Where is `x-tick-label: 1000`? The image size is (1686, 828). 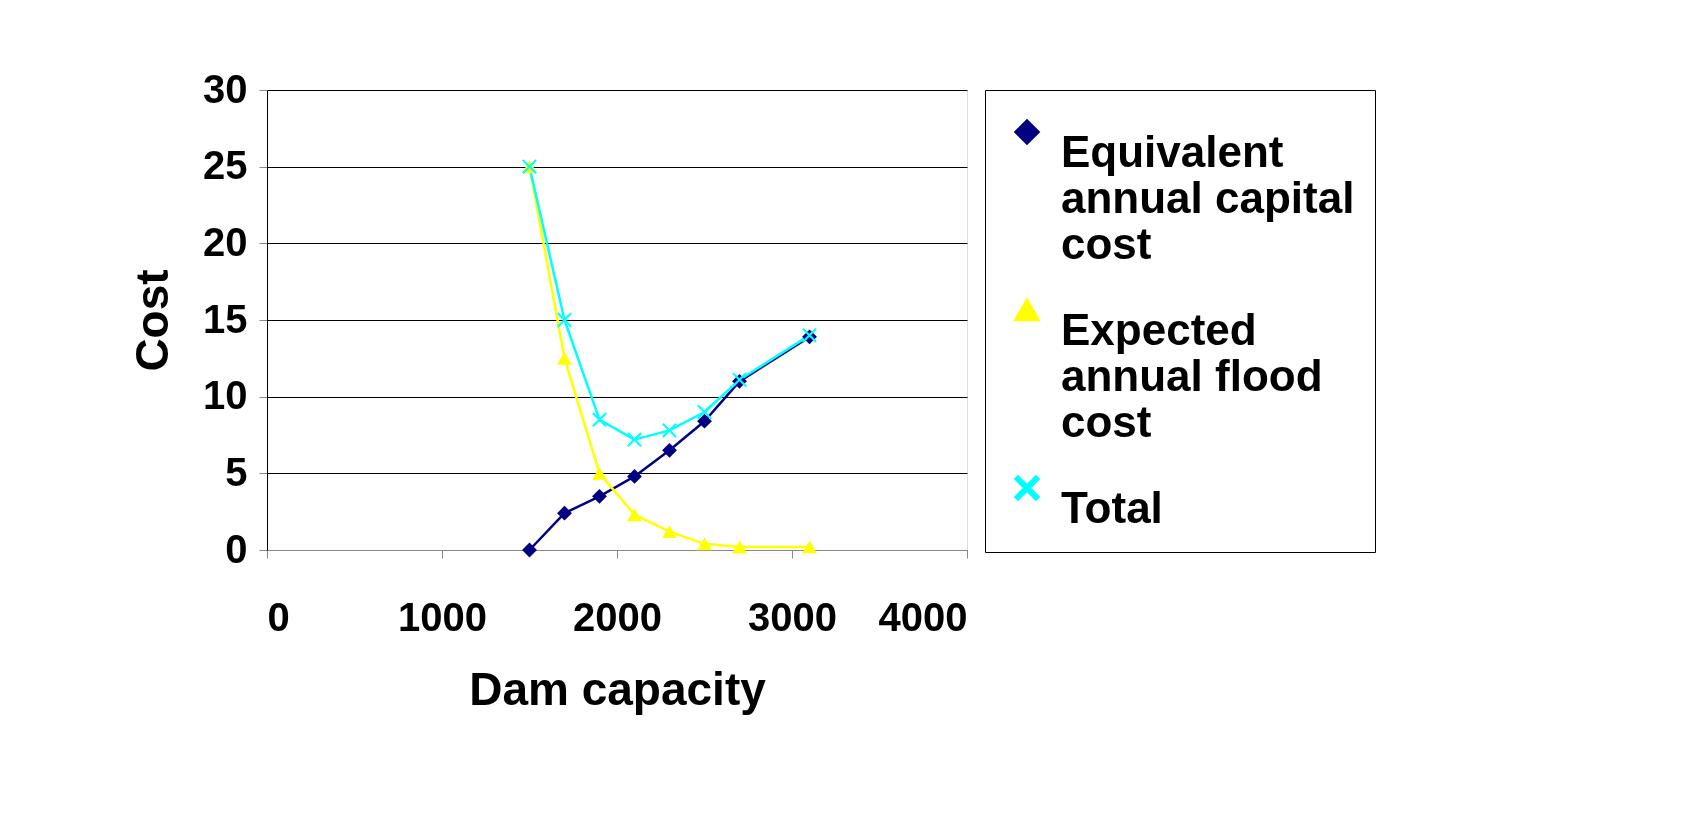
x-tick-label: 1000 is located at coordinates (442, 616).